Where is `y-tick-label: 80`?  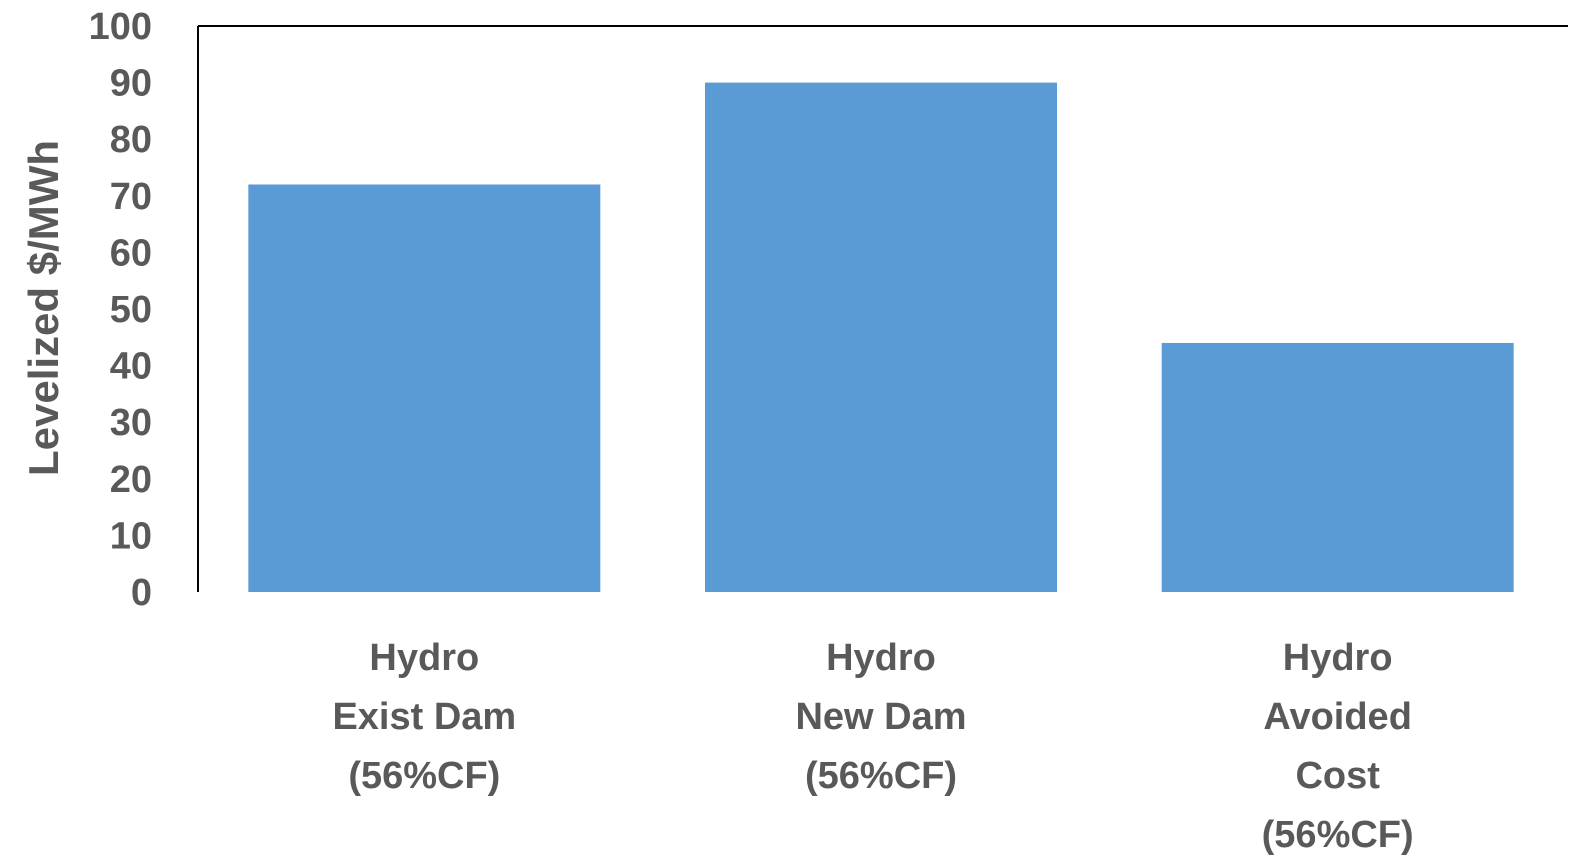 y-tick-label: 80 is located at coordinates (131, 140).